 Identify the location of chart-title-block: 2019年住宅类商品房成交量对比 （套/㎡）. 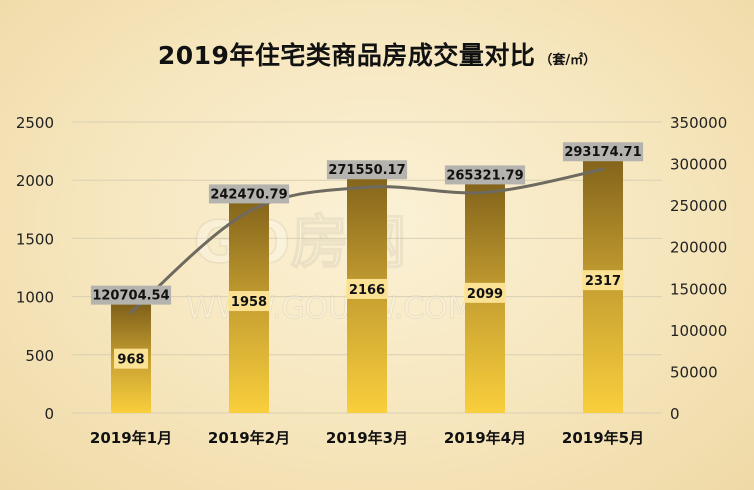
(377, 54).